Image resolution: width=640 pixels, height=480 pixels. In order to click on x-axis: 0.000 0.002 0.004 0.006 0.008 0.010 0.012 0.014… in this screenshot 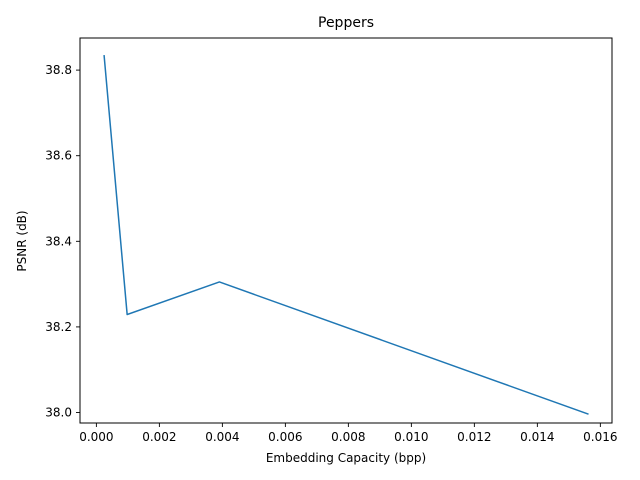, I will do `click(348, 433)`.